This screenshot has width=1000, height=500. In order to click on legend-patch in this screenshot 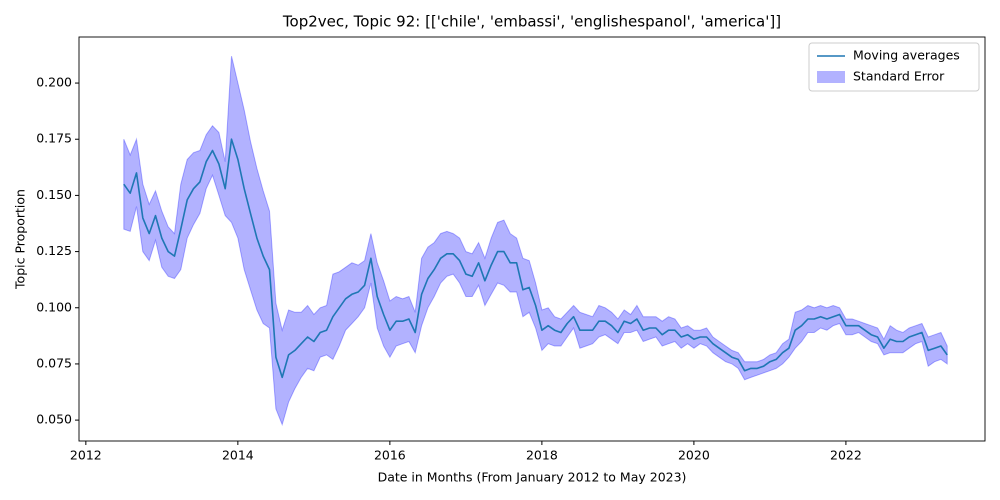, I will do `click(831, 77)`.